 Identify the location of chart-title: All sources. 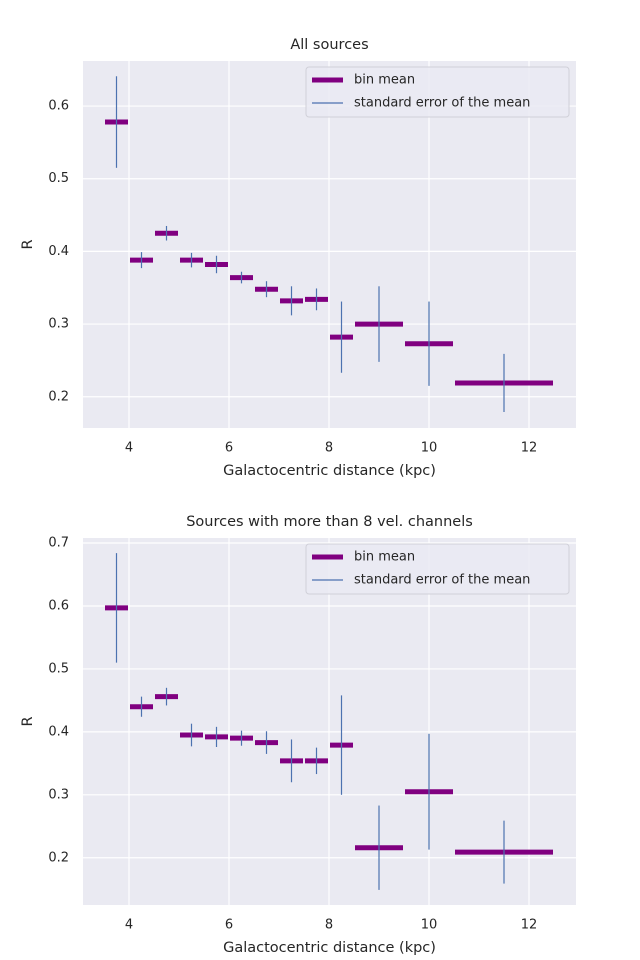
(329, 45).